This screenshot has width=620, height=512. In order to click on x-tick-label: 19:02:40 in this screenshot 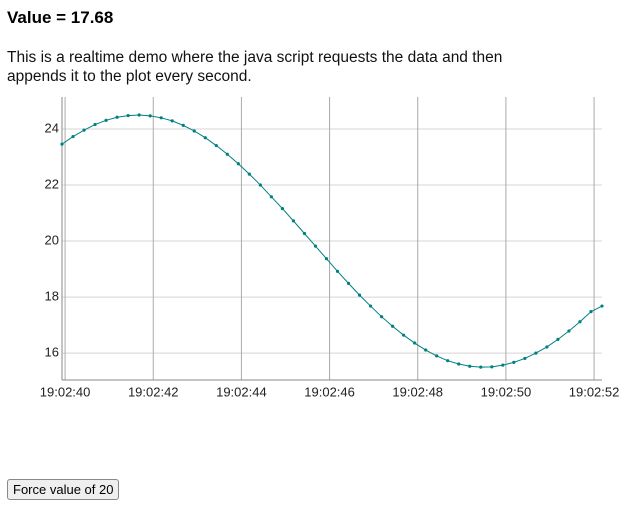, I will do `click(65, 391)`.